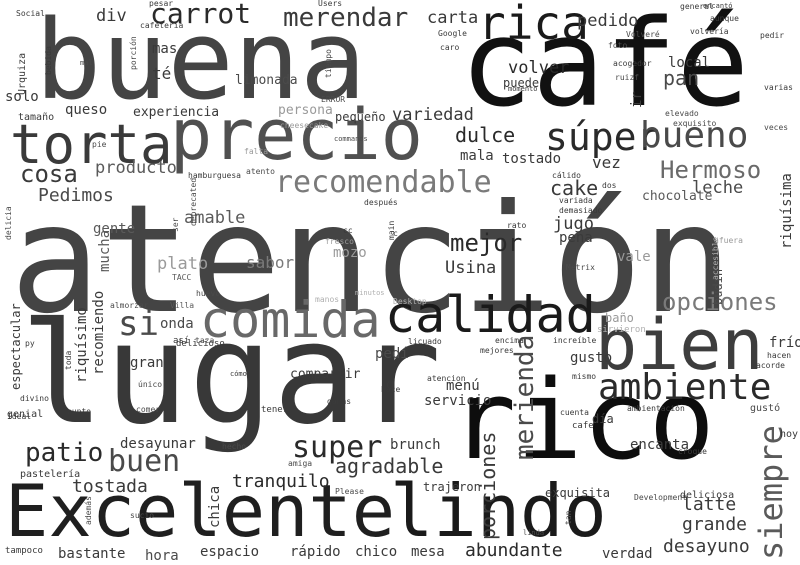  I want to click on word-11: comida, so click(290, 320).